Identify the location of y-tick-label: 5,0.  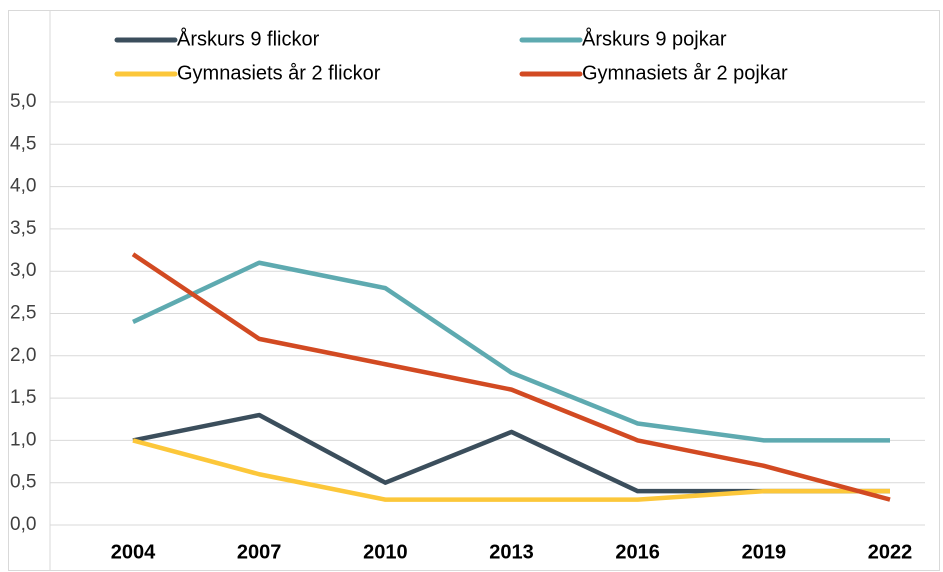
(23, 101).